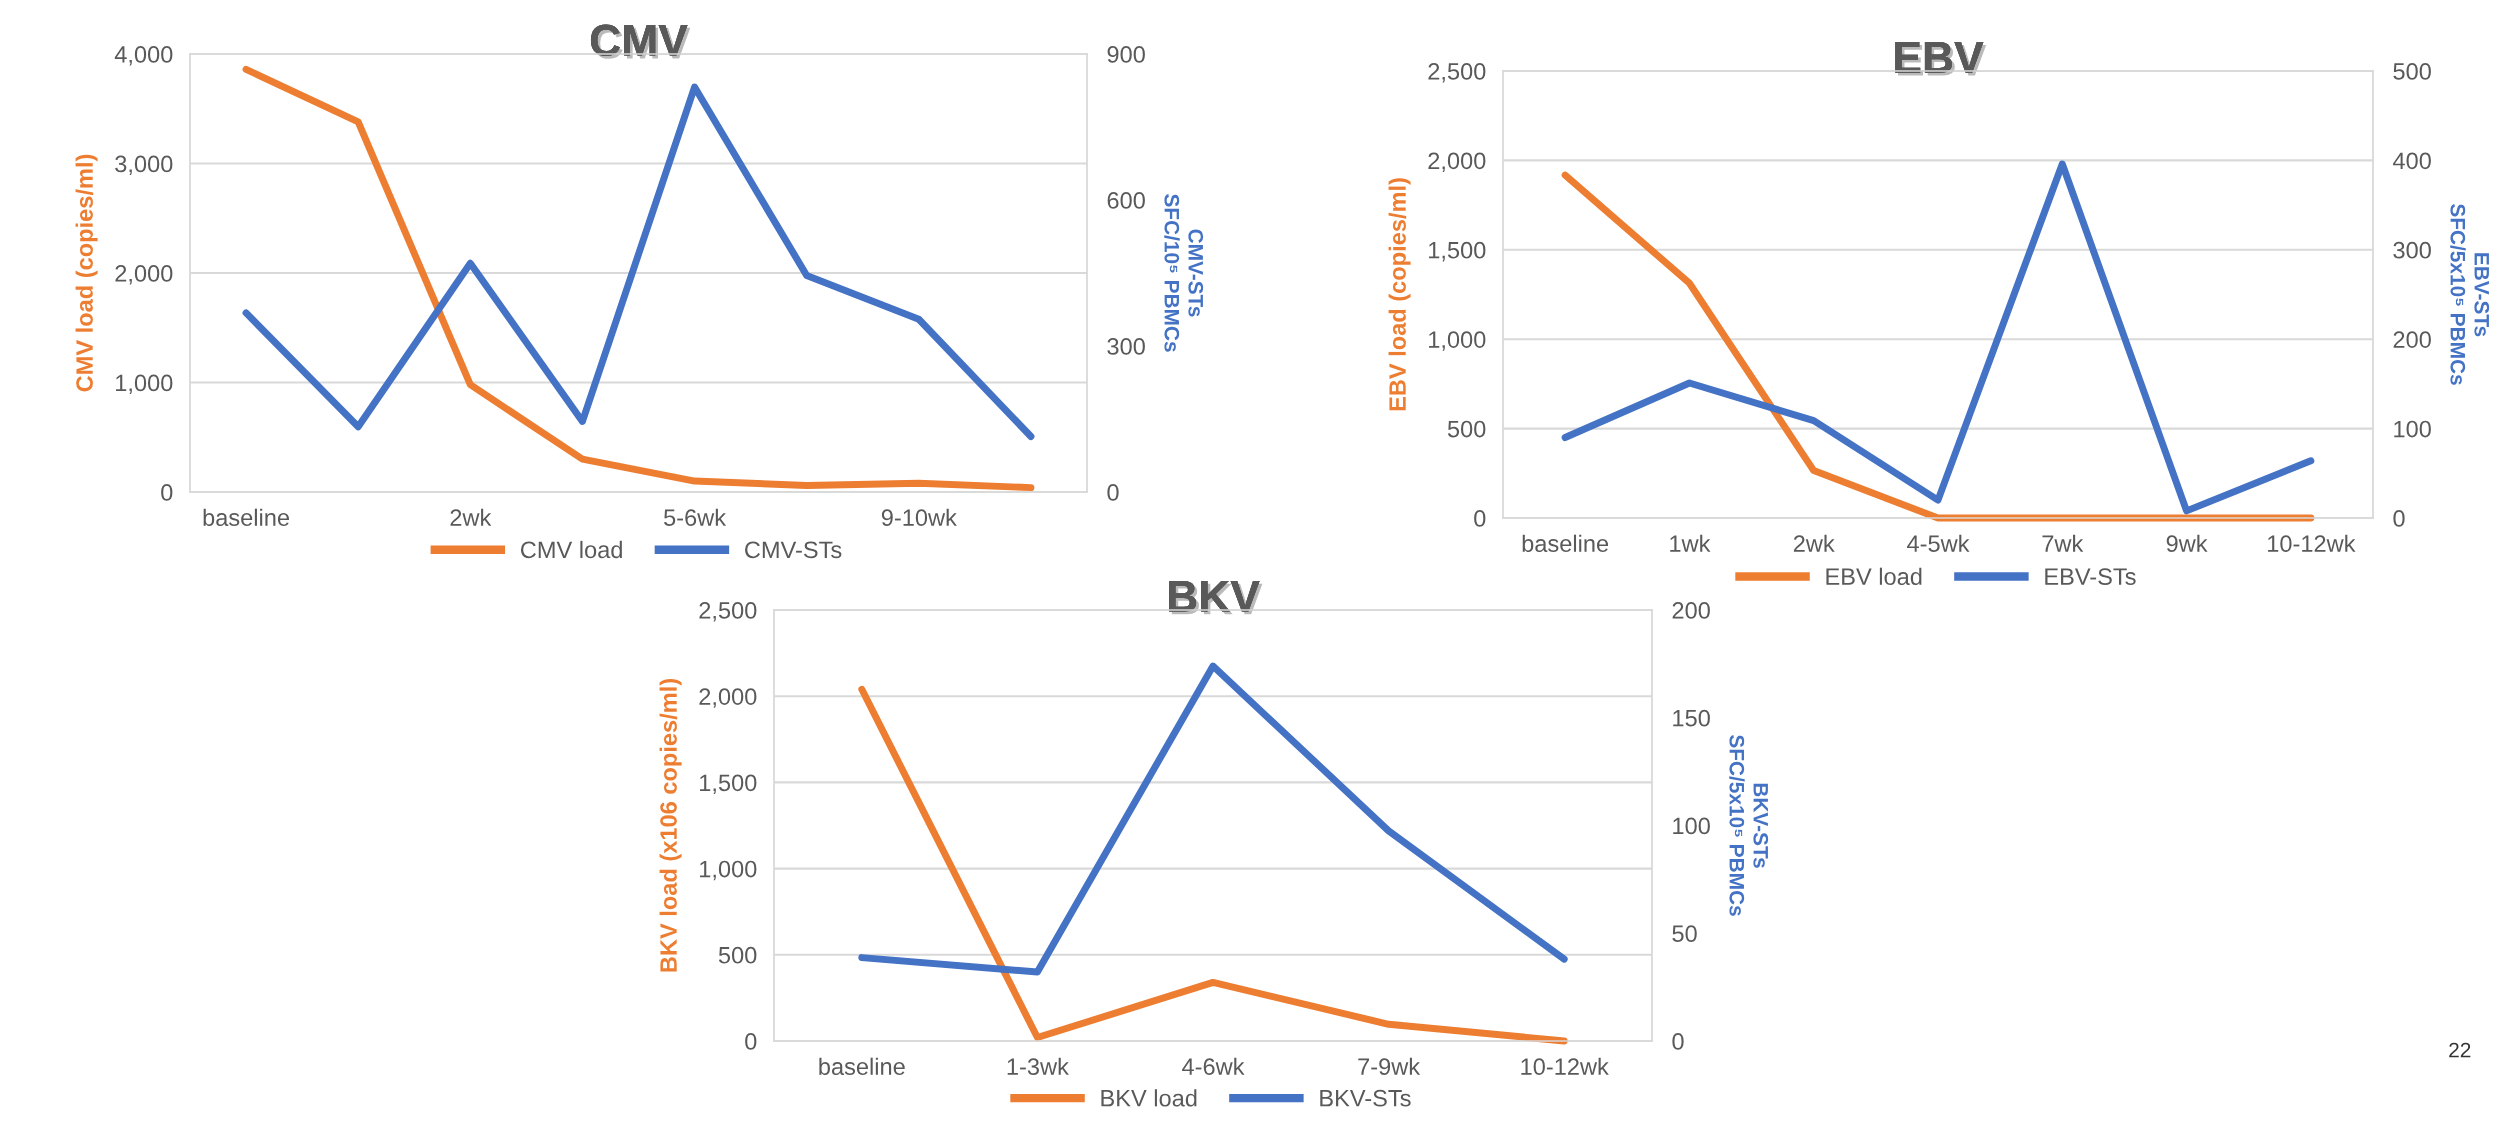  I want to click on legend-label: EBV load, so click(1874, 576).